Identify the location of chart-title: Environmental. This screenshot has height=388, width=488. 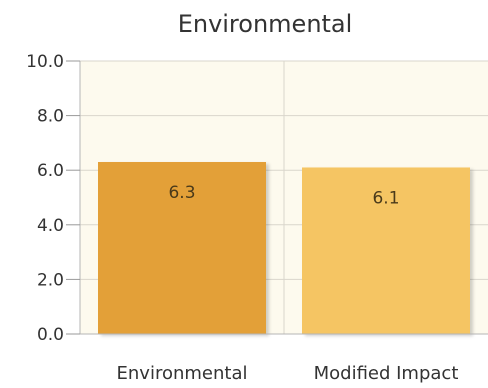
(265, 24).